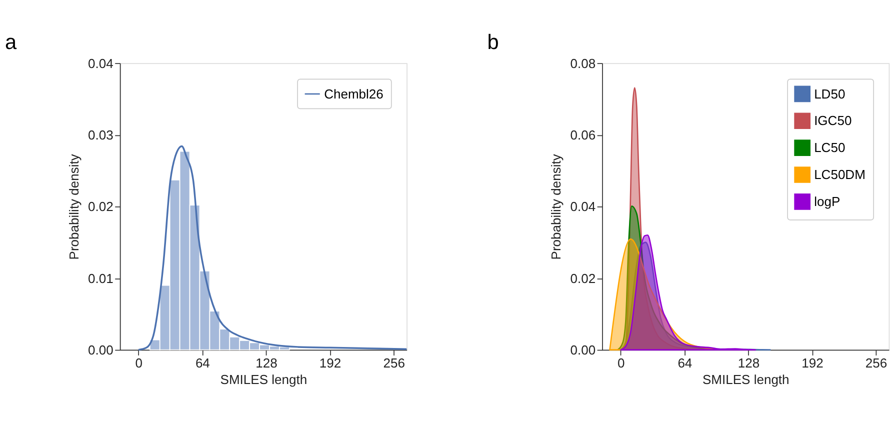  What do you see at coordinates (101, 135) in the screenshot?
I see `y-tick-label: 0.03` at bounding box center [101, 135].